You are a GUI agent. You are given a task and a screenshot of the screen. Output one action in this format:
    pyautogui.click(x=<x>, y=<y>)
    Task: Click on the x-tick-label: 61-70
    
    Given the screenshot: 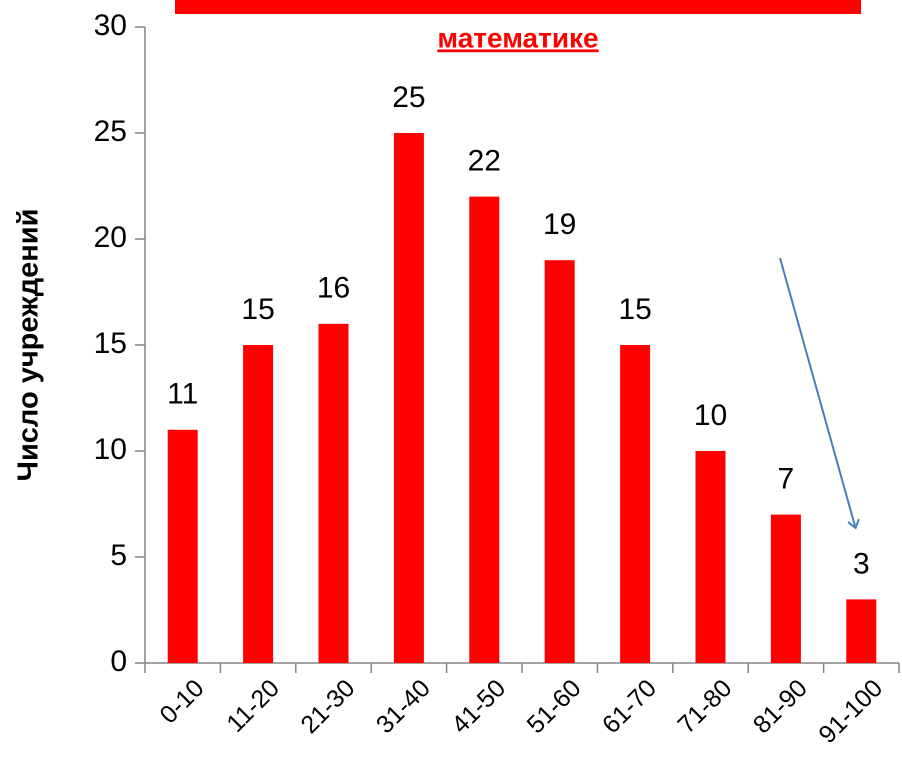 What is the action you would take?
    pyautogui.click(x=629, y=706)
    